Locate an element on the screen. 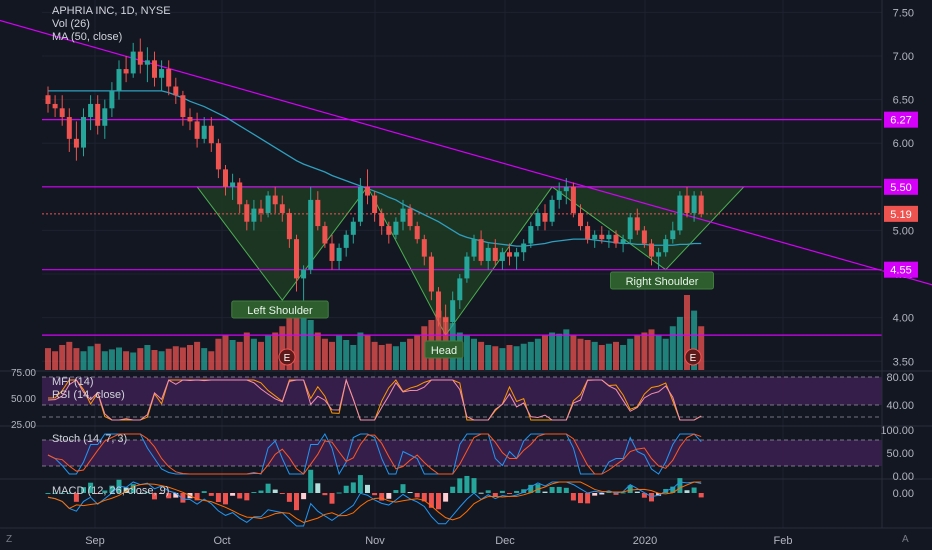 This screenshot has height=550, width=932. stoch-axis-tick: 0.00 is located at coordinates (903, 477).